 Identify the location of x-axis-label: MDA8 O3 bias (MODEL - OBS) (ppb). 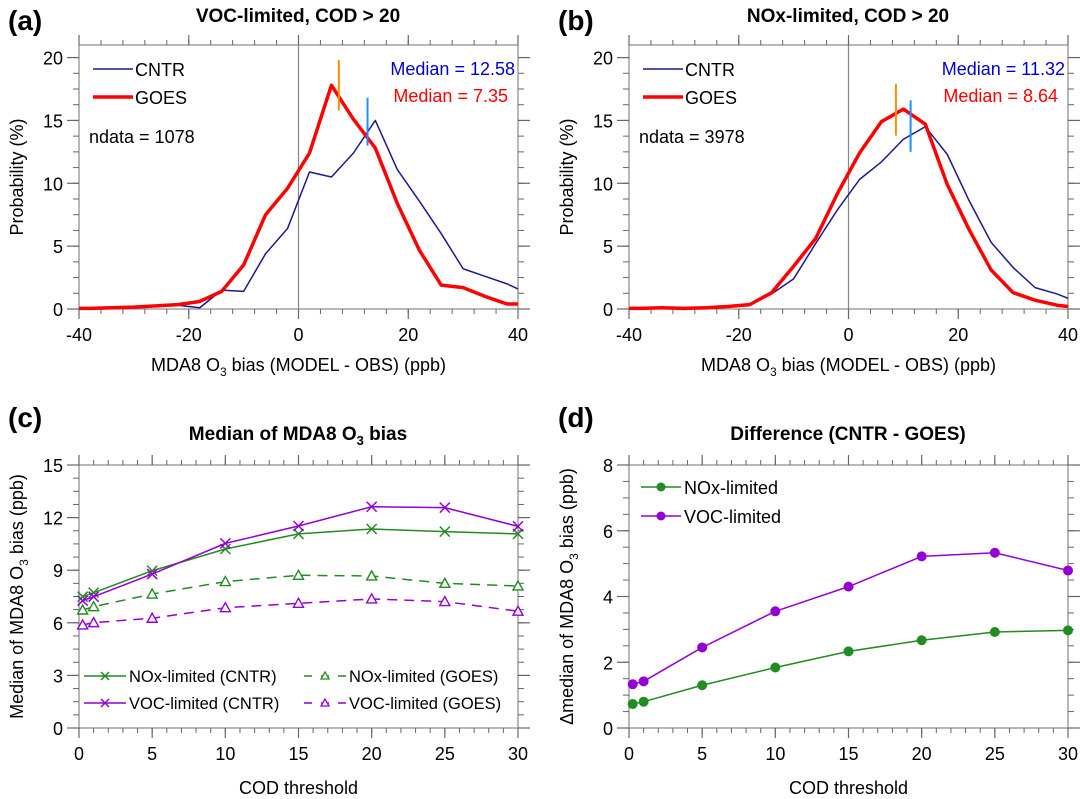
(298, 367).